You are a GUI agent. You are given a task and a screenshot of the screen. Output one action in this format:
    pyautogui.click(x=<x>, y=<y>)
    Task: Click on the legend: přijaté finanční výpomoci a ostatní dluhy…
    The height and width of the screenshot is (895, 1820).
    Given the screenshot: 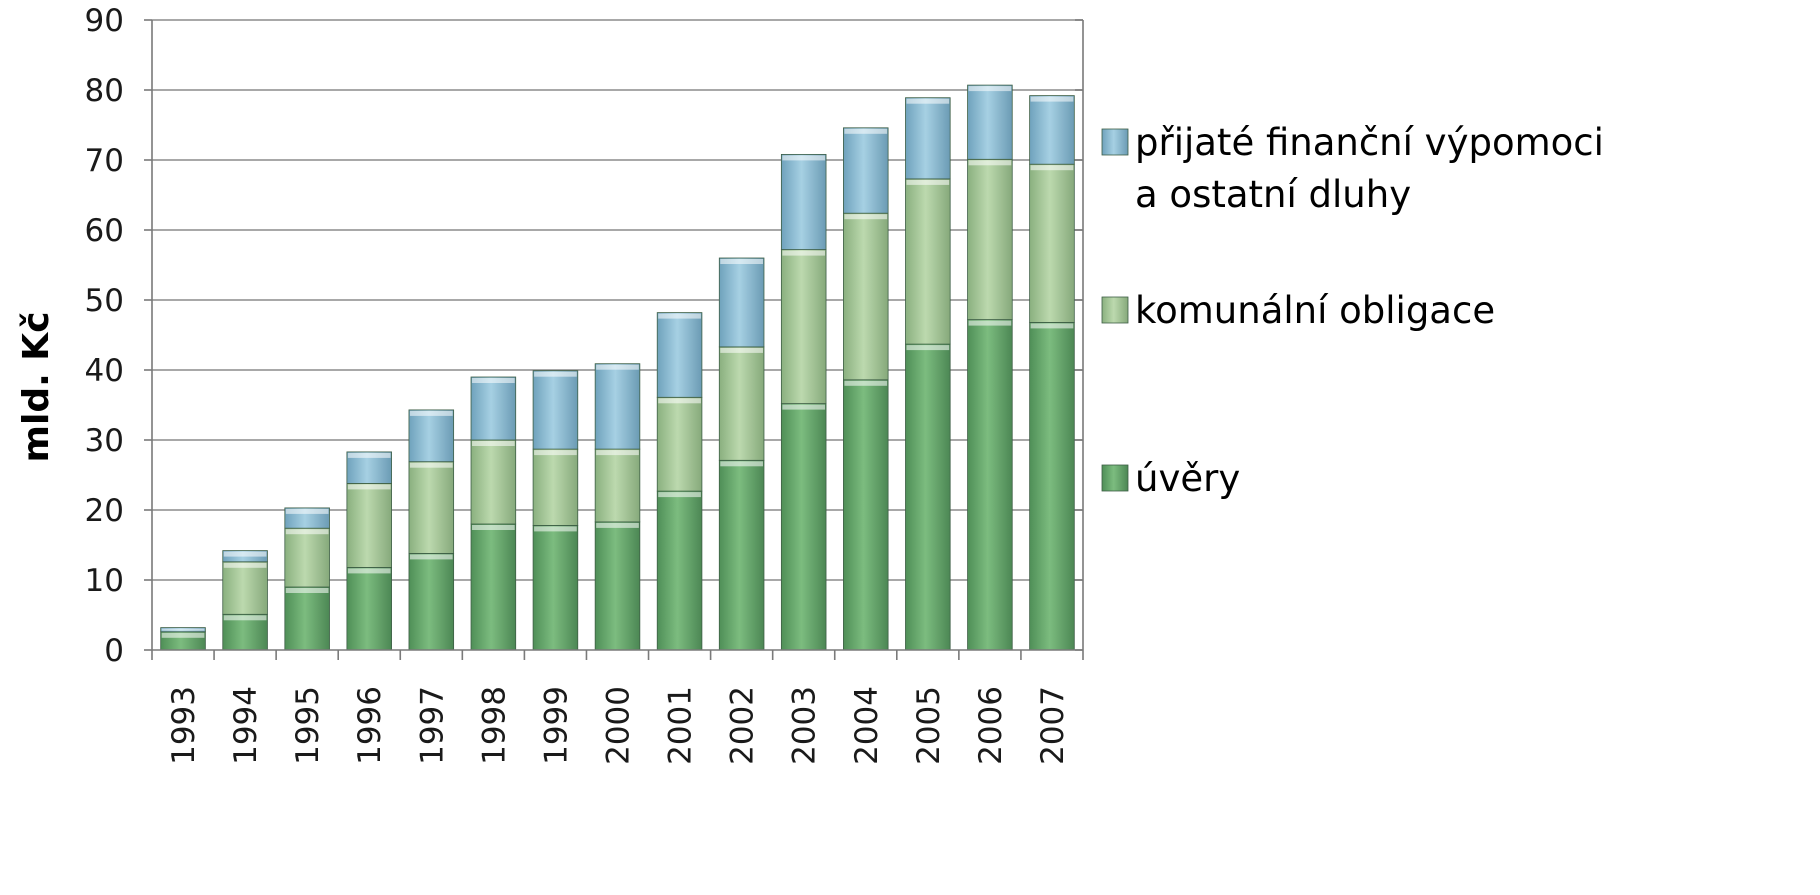 What is the action you would take?
    pyautogui.click(x=1352, y=310)
    